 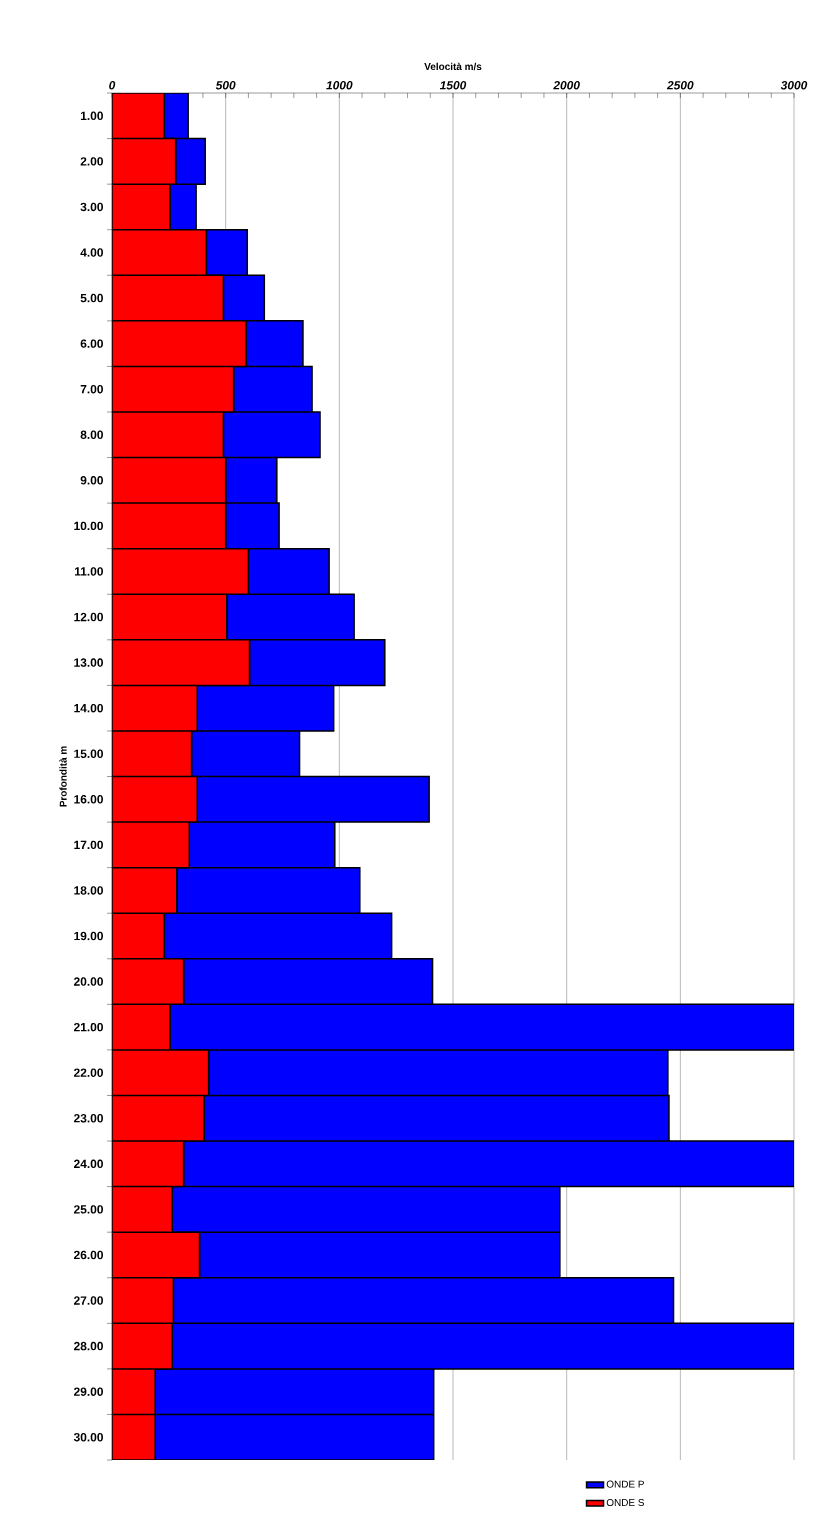 What do you see at coordinates (225, 85) in the screenshot?
I see `x-tick-label: 500` at bounding box center [225, 85].